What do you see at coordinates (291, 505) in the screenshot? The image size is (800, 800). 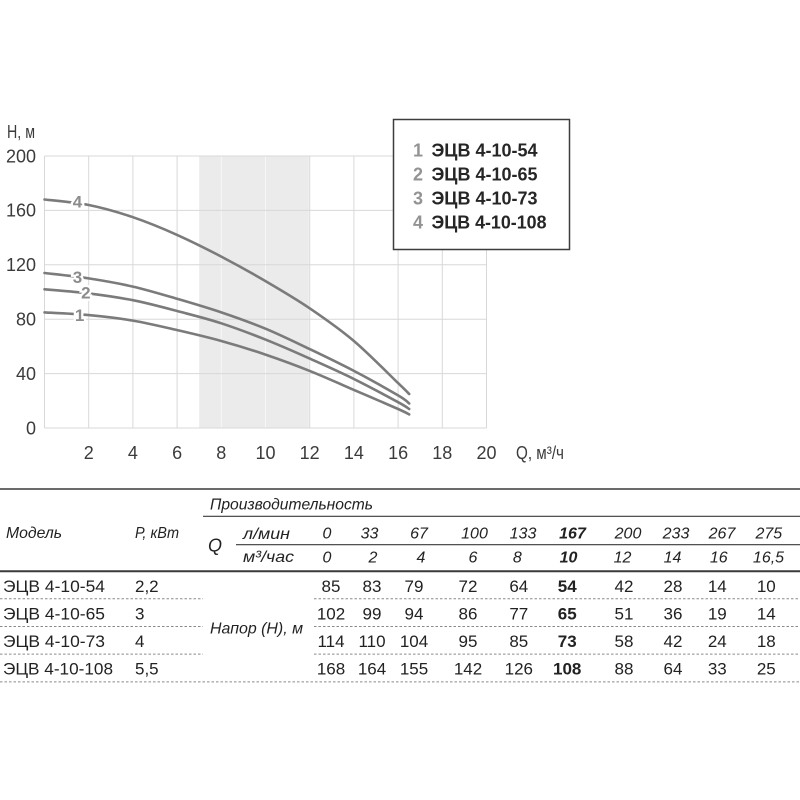 I see `svg-text: Производительность` at bounding box center [291, 505].